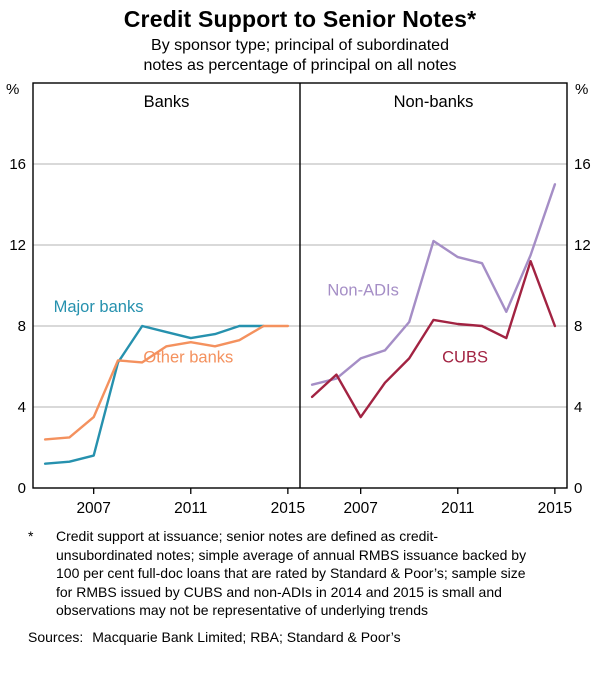 The height and width of the screenshot is (681, 600). Describe the element at coordinates (17, 245) in the screenshot. I see `ytick-left-12: 12` at that location.